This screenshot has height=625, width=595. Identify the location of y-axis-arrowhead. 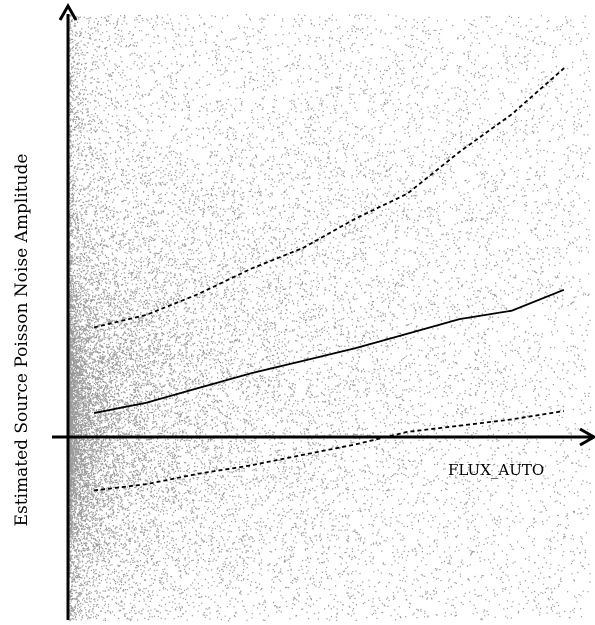
(68, 11).